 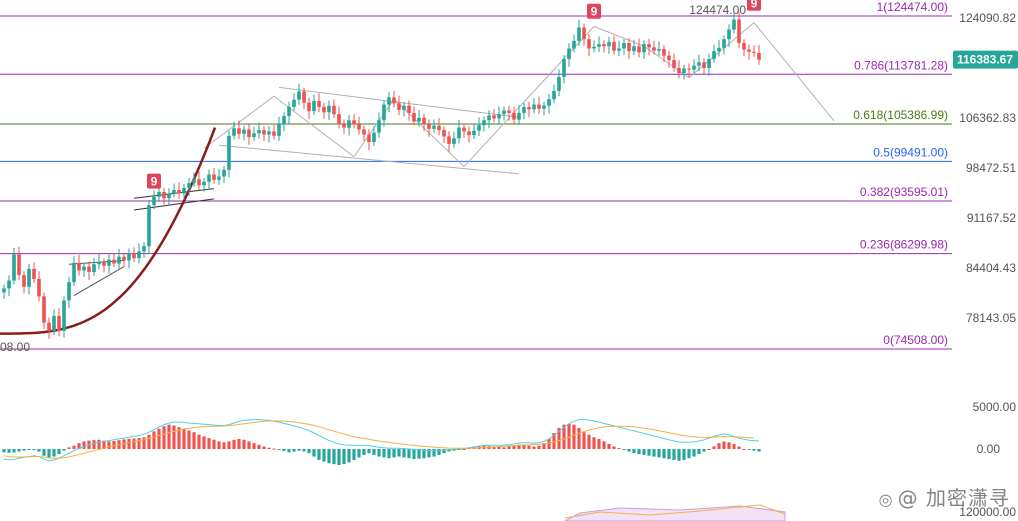 What do you see at coordinates (910, 152) in the screenshot?
I see `fib-label: 0.5(99491.00)` at bounding box center [910, 152].